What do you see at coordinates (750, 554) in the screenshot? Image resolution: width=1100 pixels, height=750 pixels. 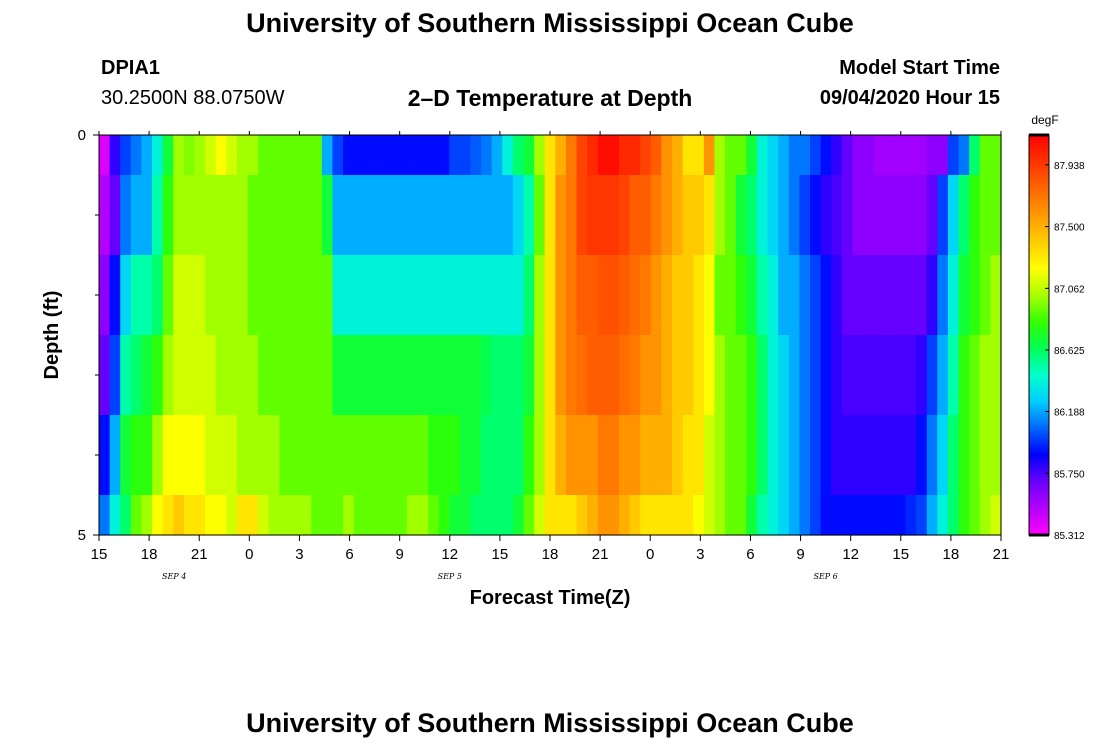 I see `x-tick-label: 6` at bounding box center [750, 554].